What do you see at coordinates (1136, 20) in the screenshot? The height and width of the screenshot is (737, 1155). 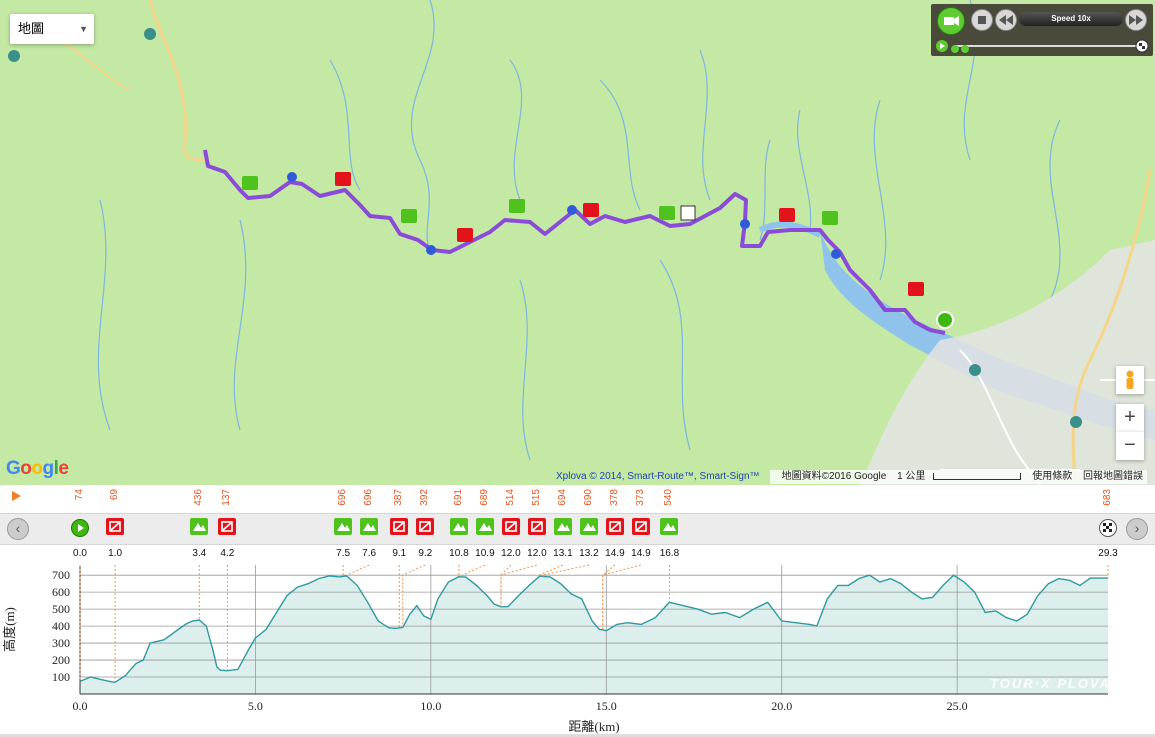 I see `fast-forward-button` at bounding box center [1136, 20].